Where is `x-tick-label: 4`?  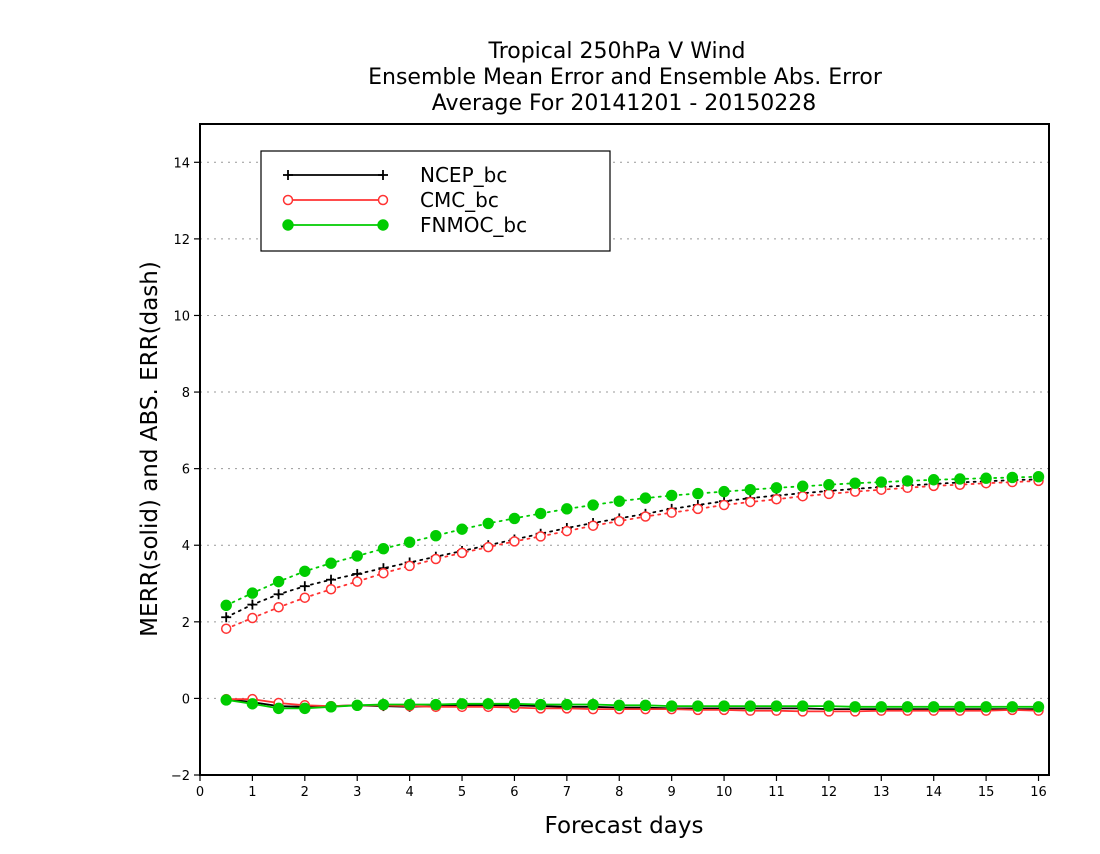
x-tick-label: 4 is located at coordinates (409, 792).